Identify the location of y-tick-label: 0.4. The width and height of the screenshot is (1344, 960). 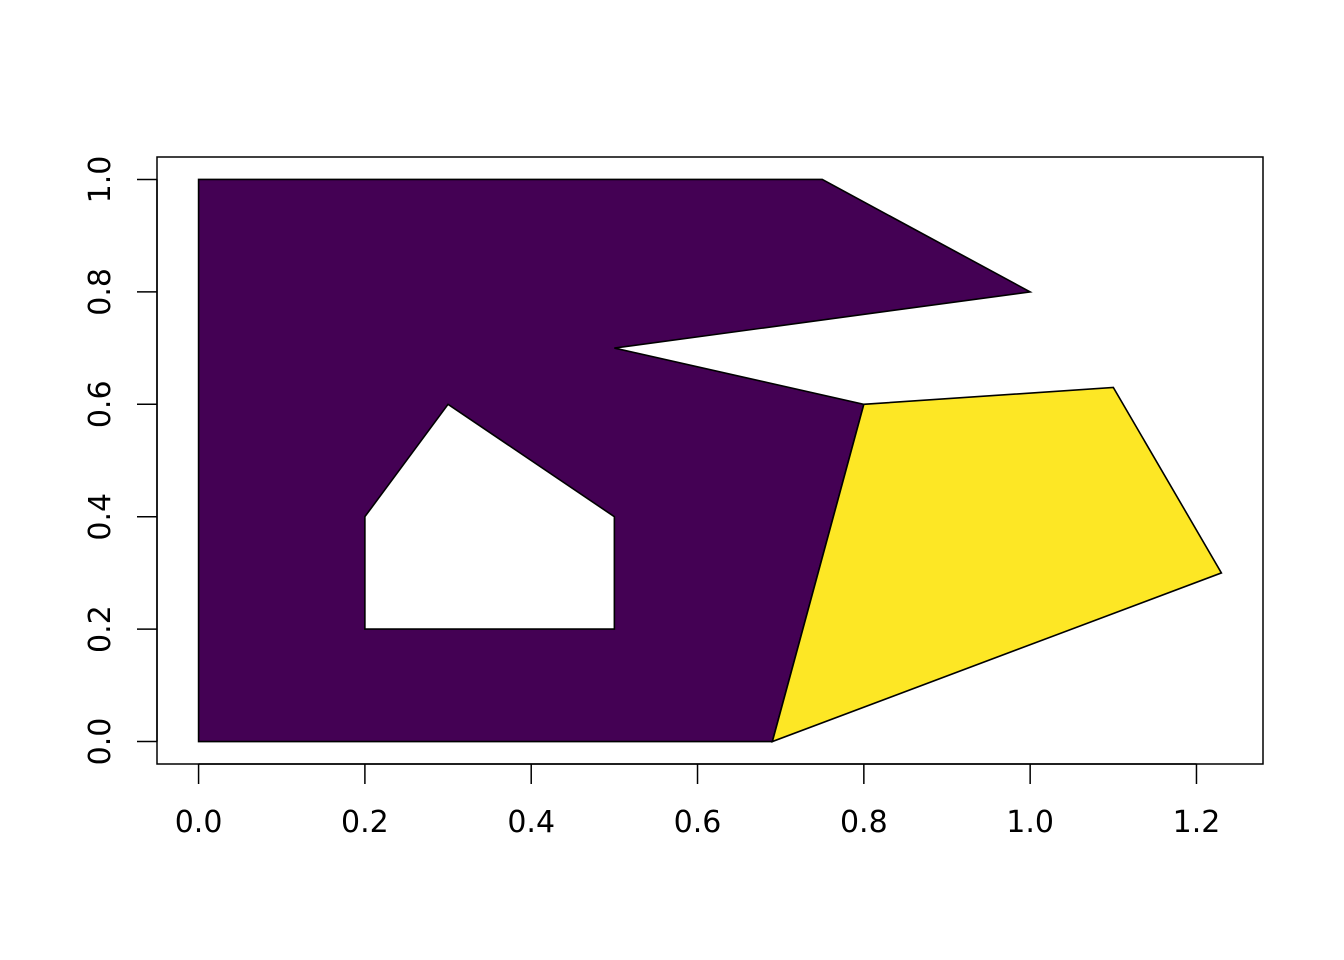
(100, 517).